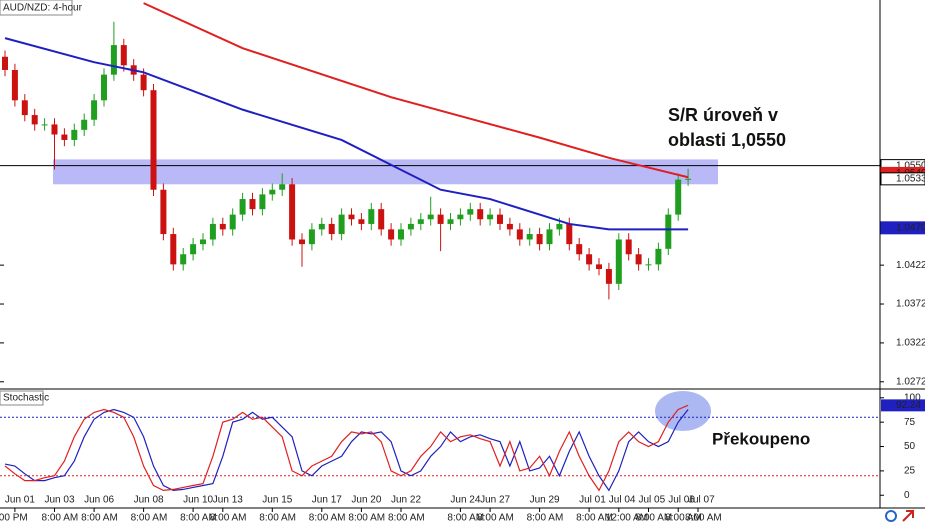 The image size is (925, 525). Describe the element at coordinates (723, 115) in the screenshot. I see `annotation: S/R úroveň v` at that location.